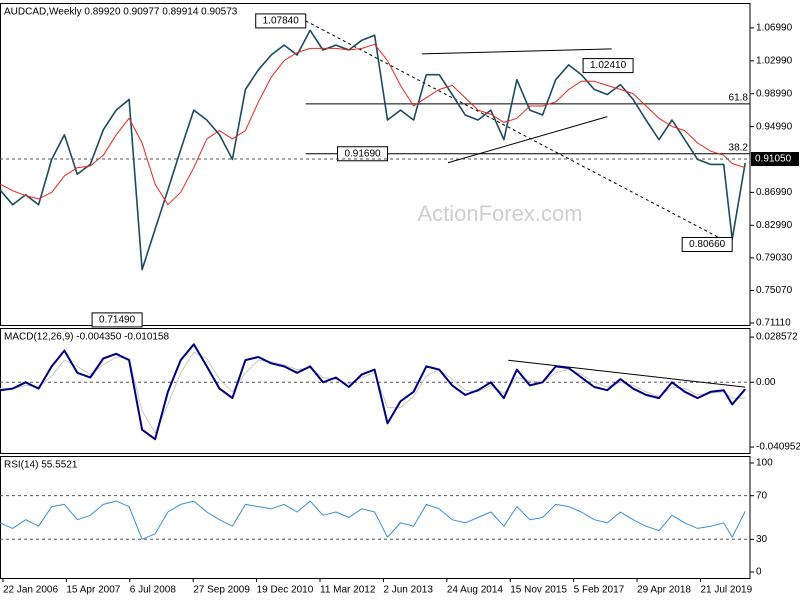 Image resolution: width=800 pixels, height=600 pixels. I want to click on x-tick-label: 21 Jul 2019, so click(726, 590).